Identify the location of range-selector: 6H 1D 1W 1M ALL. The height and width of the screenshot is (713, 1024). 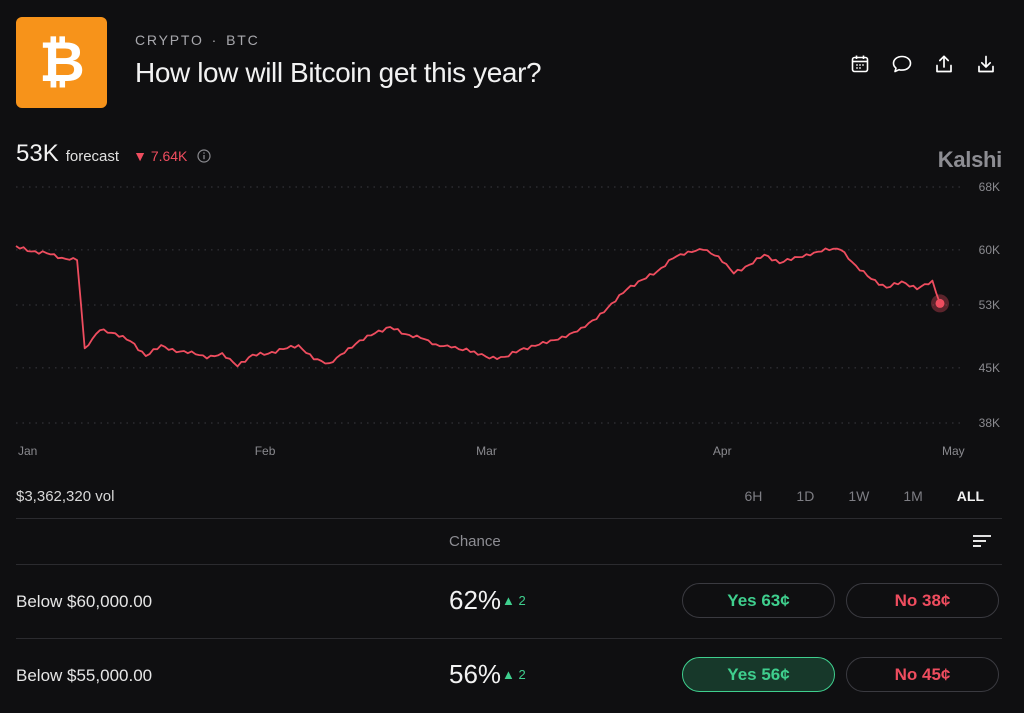
(847, 496).